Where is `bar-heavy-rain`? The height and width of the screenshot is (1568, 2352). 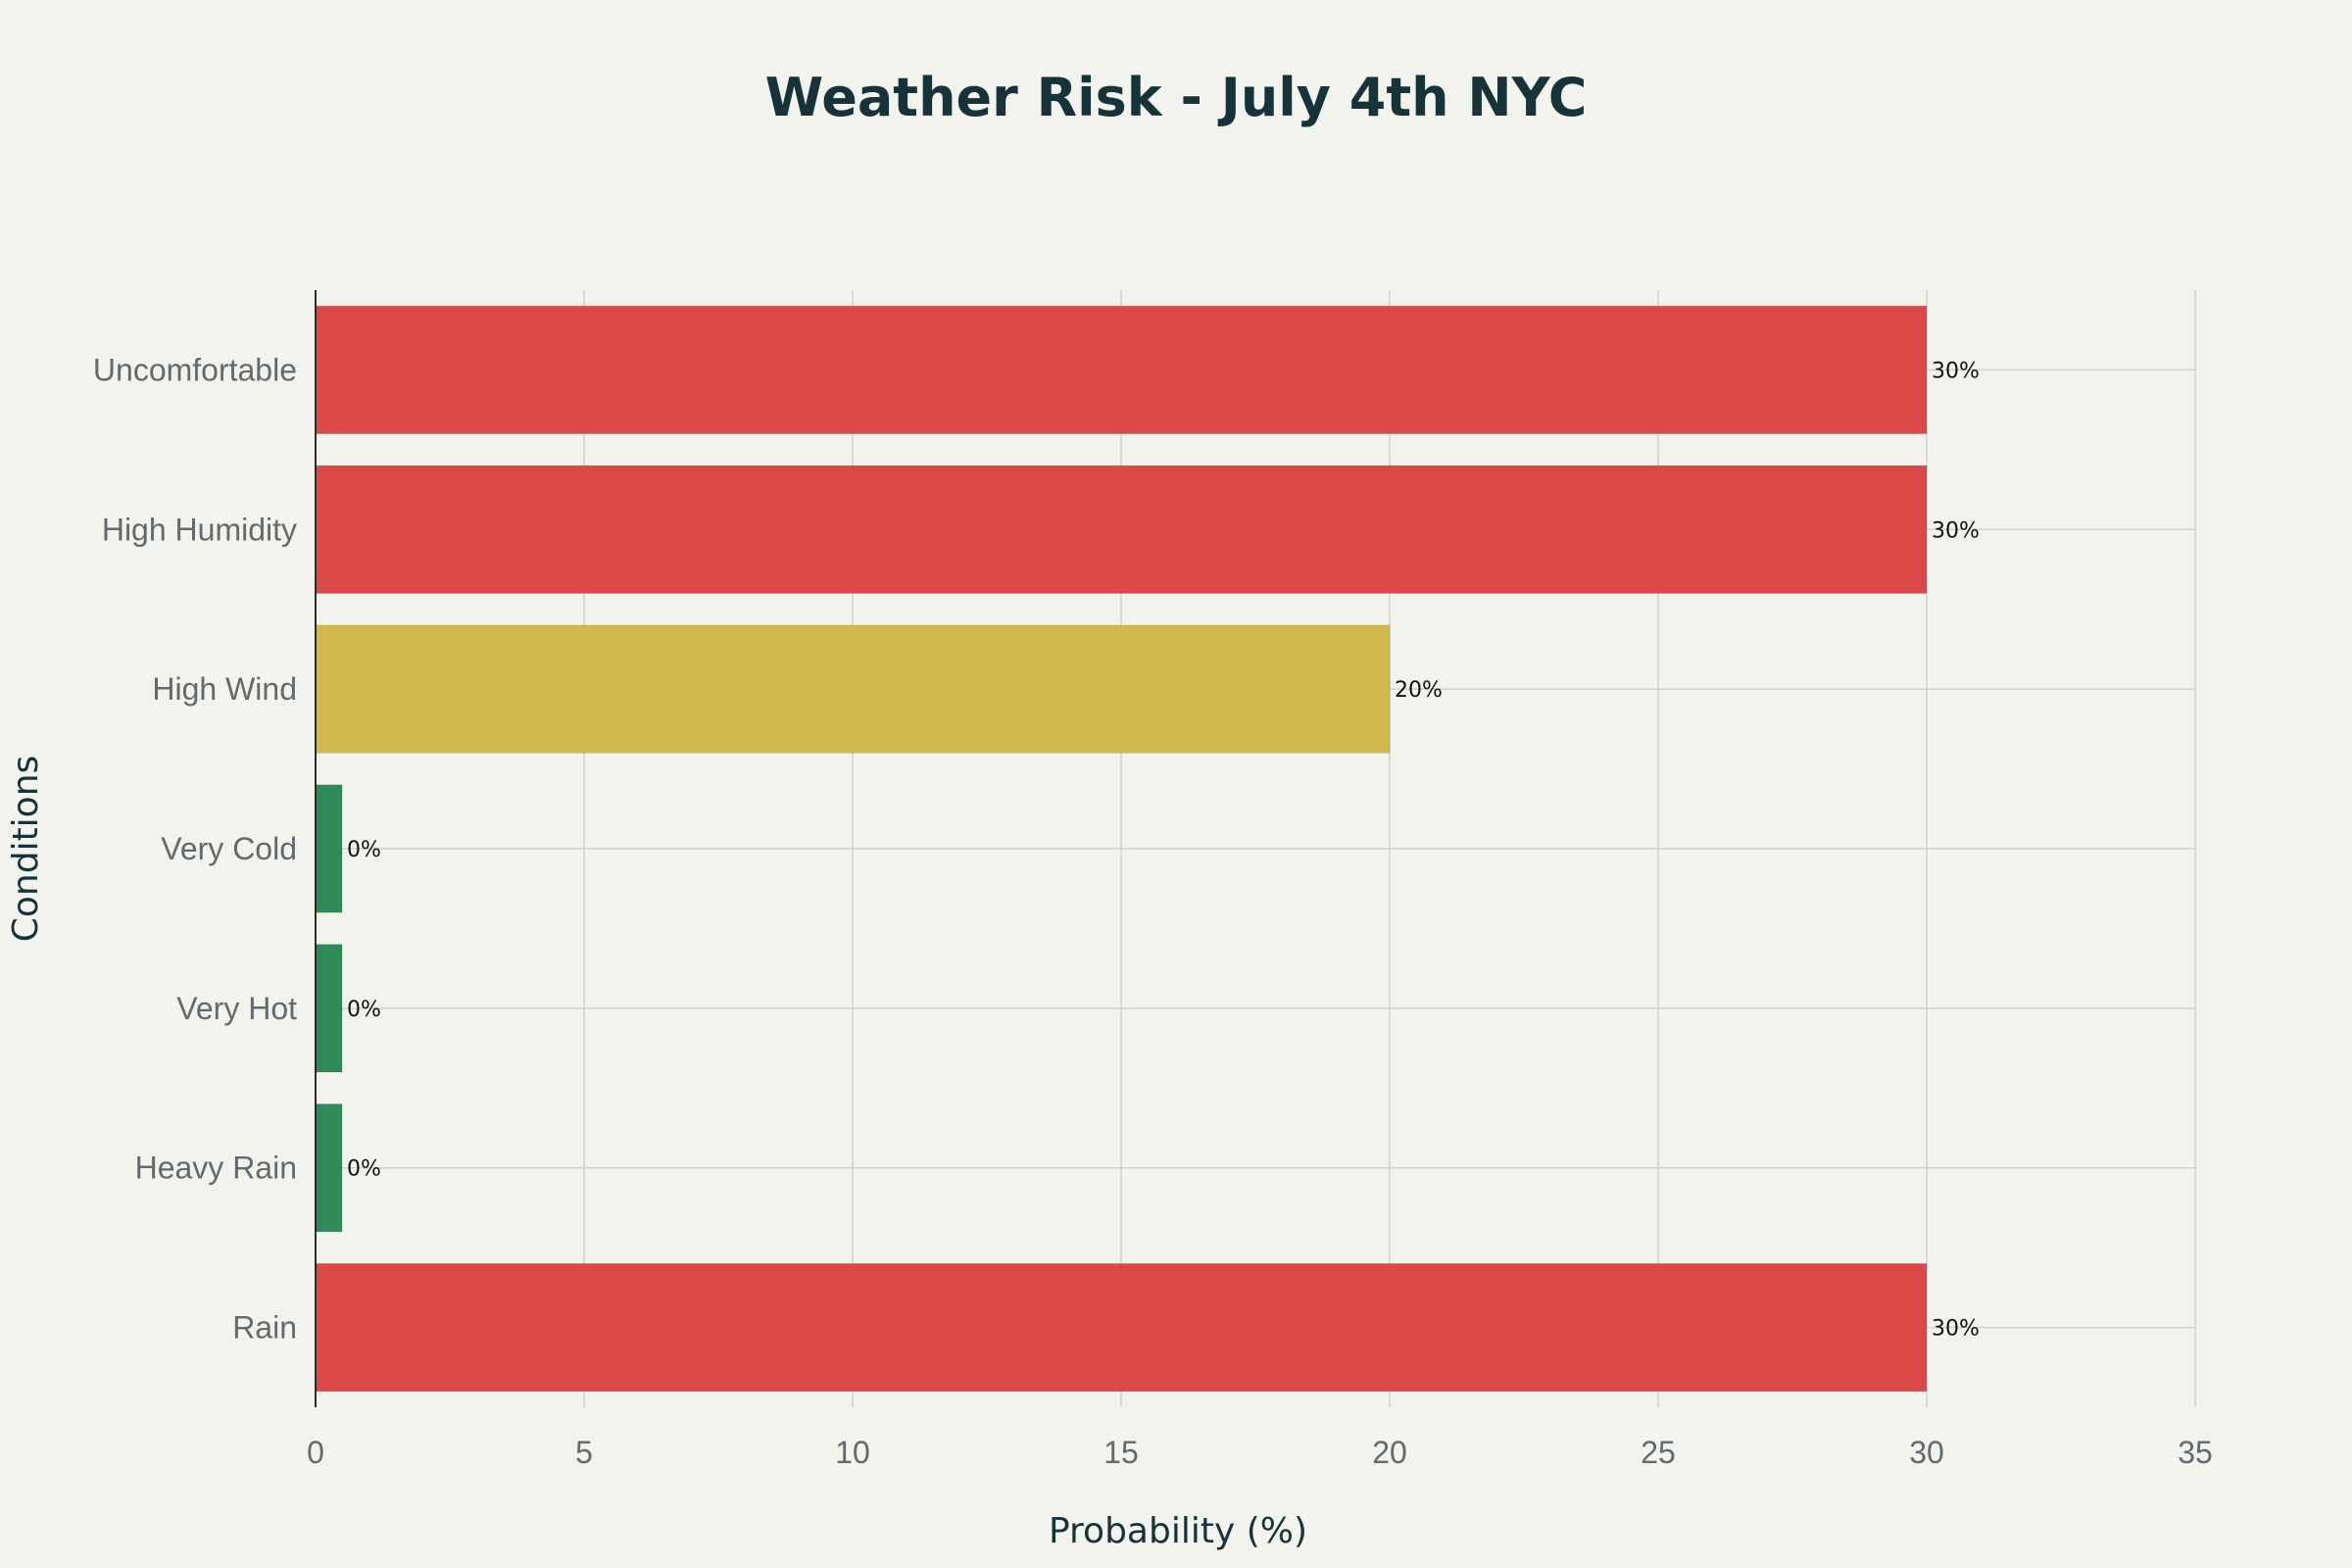
bar-heavy-rain is located at coordinates (329, 1168).